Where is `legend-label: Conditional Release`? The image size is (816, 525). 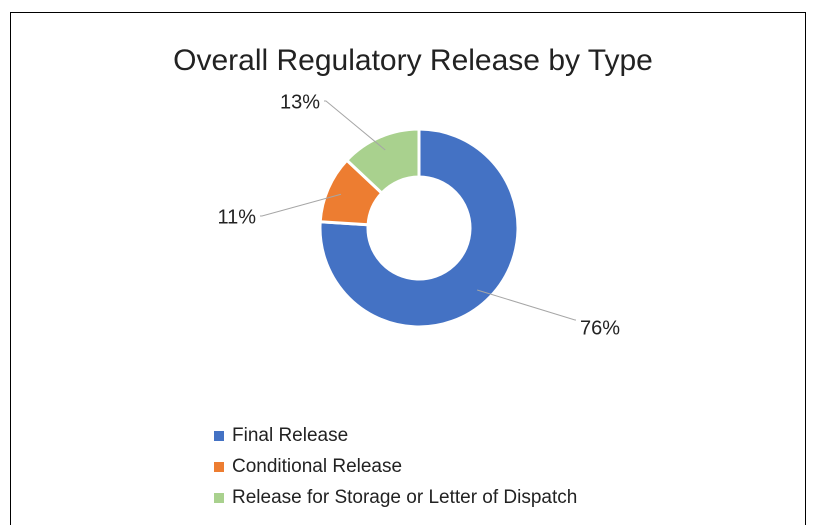
legend-label: Conditional Release is located at coordinates (317, 466).